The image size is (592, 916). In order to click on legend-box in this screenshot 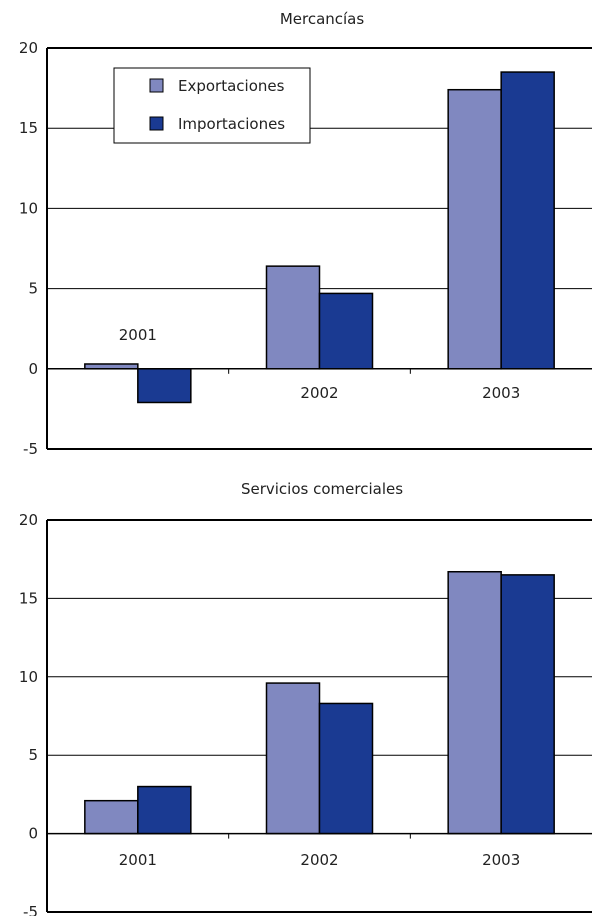, I will do `click(212, 105)`.